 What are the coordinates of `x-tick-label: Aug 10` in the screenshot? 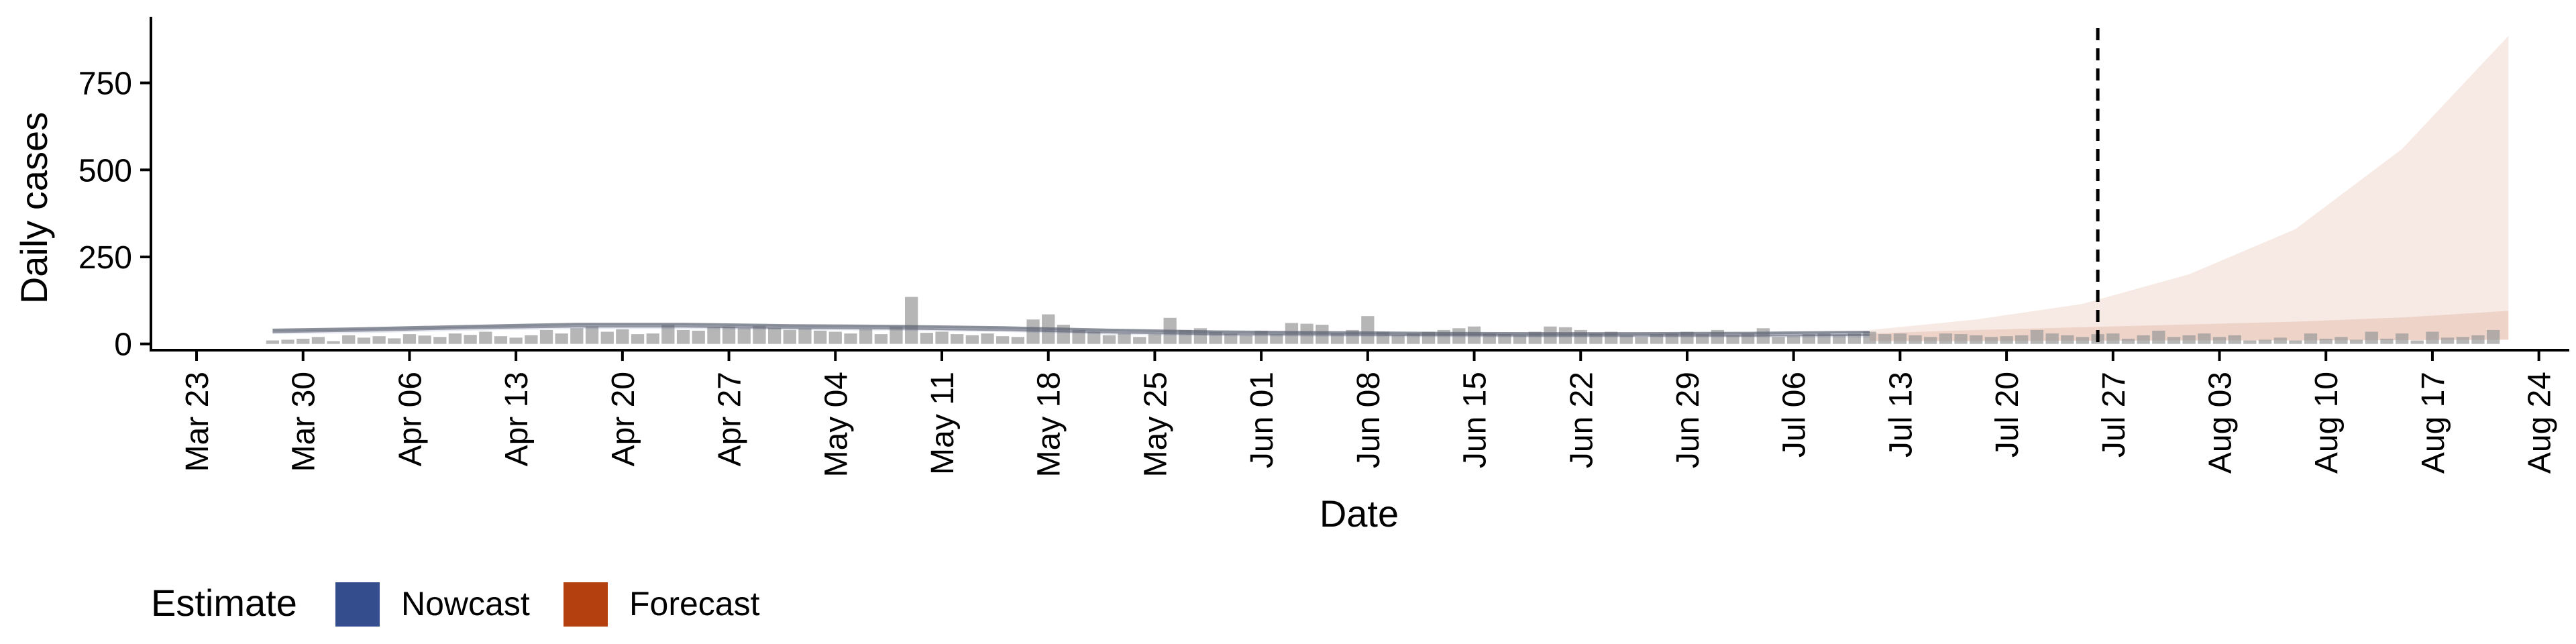 It's located at (2327, 423).